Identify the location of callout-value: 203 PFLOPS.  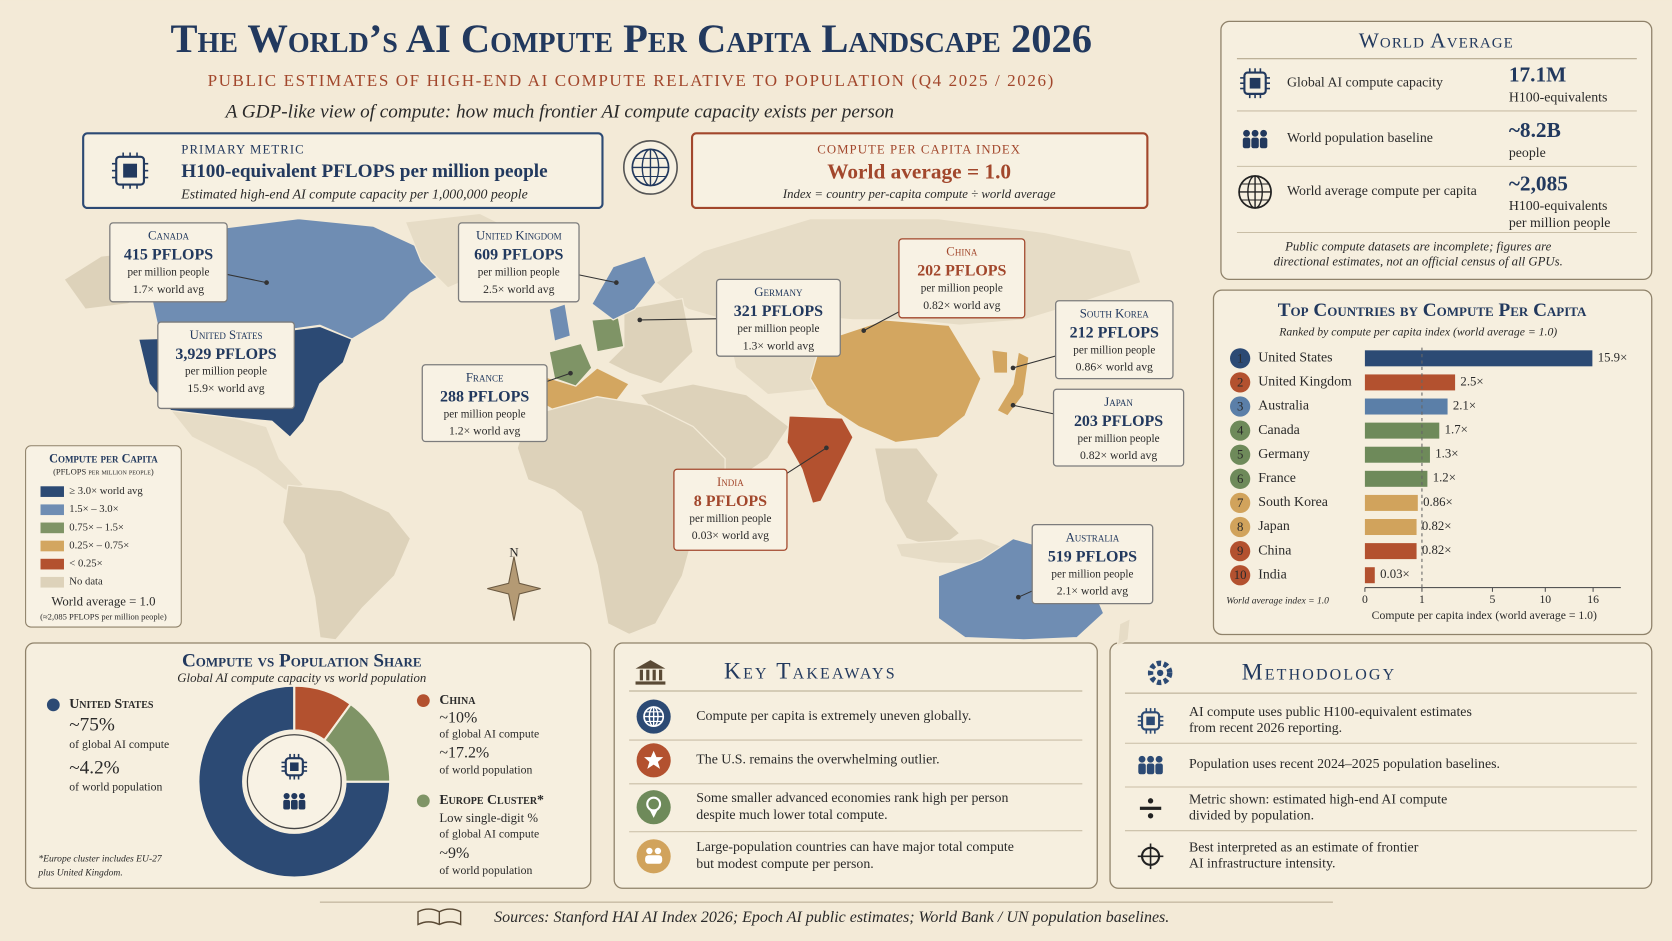
(1118, 421).